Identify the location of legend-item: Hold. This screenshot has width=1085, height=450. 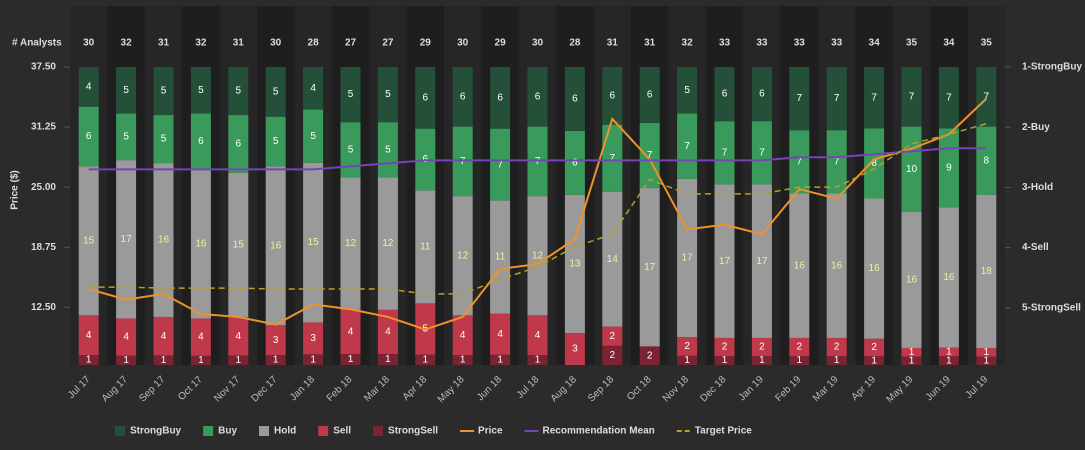
(277, 431).